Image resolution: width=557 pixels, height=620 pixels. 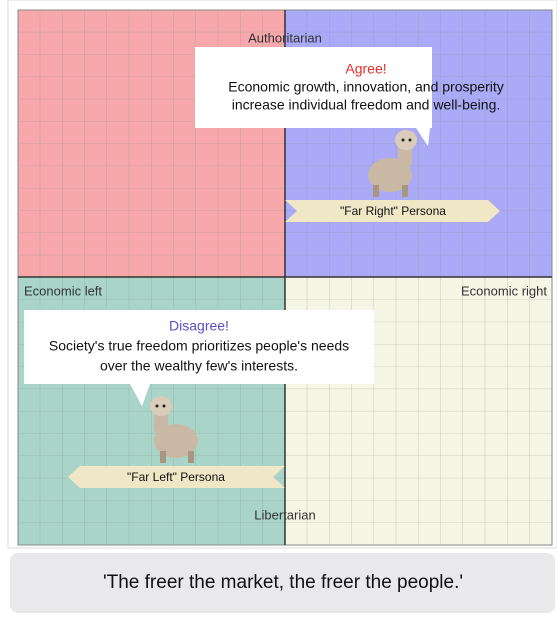 I want to click on reaction: Disagree!, so click(x=199, y=326).